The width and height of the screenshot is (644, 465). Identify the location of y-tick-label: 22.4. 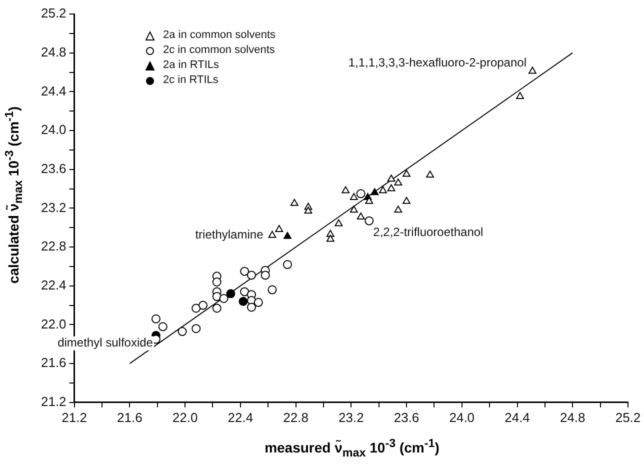
(53, 284).